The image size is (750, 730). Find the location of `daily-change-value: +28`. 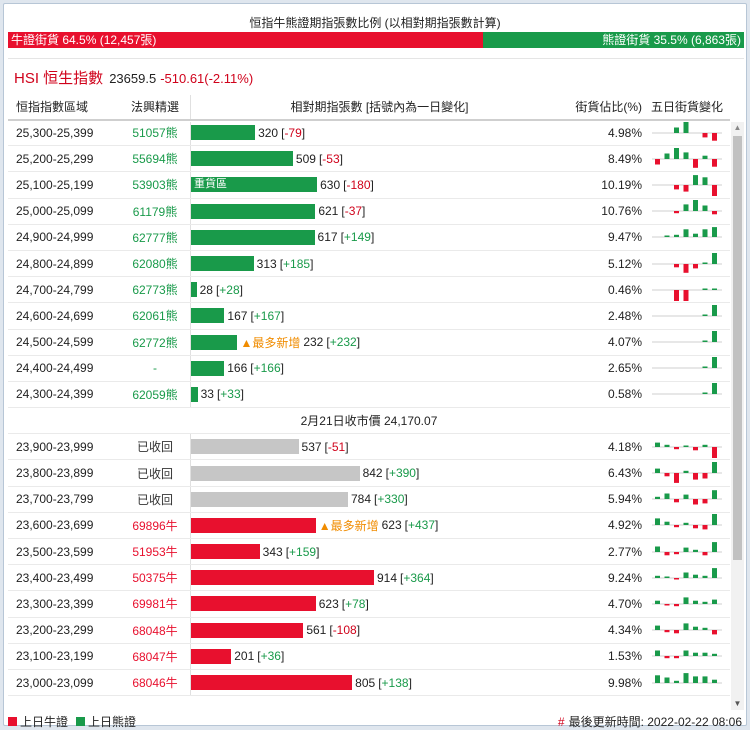

daily-change-value: +28 is located at coordinates (229, 289).